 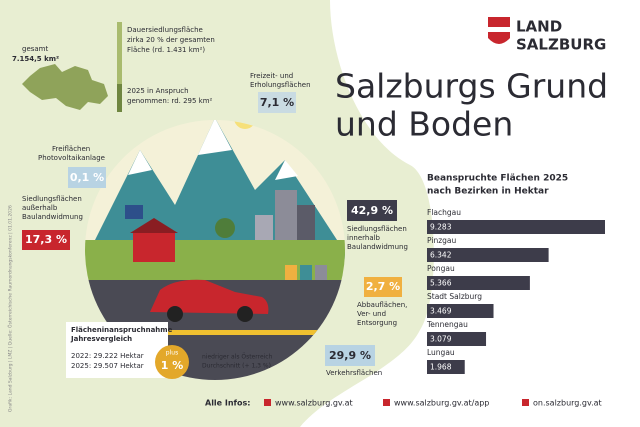 What do you see at coordinates (441, 352) in the screenshot?
I see `category-label: Lungau` at bounding box center [441, 352].